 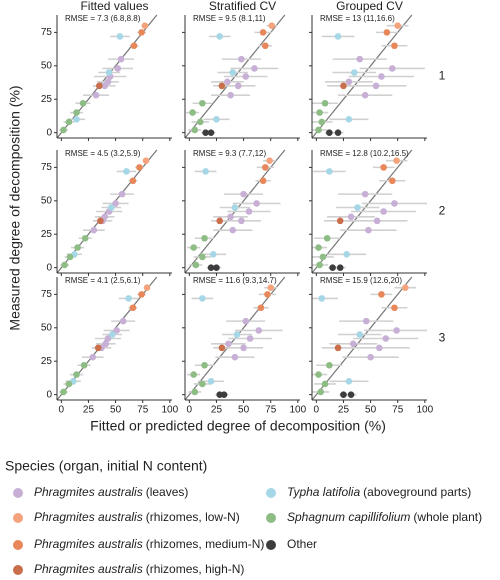 I want to click on panel: RMSE = 13 (11,16.6), so click(x=368, y=77).